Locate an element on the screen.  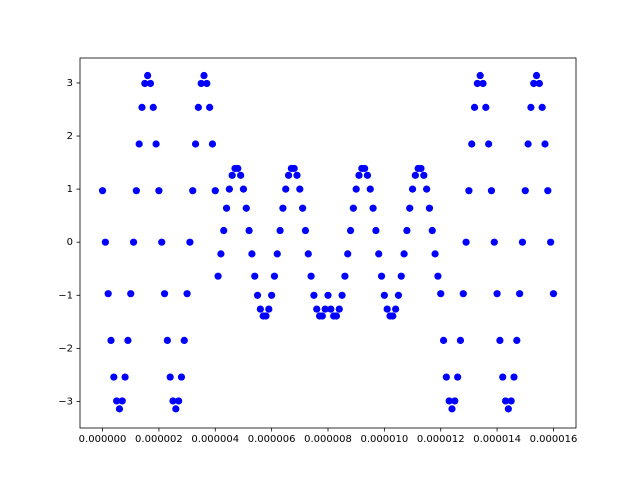
y-tick-label: 2 is located at coordinates (70, 136).